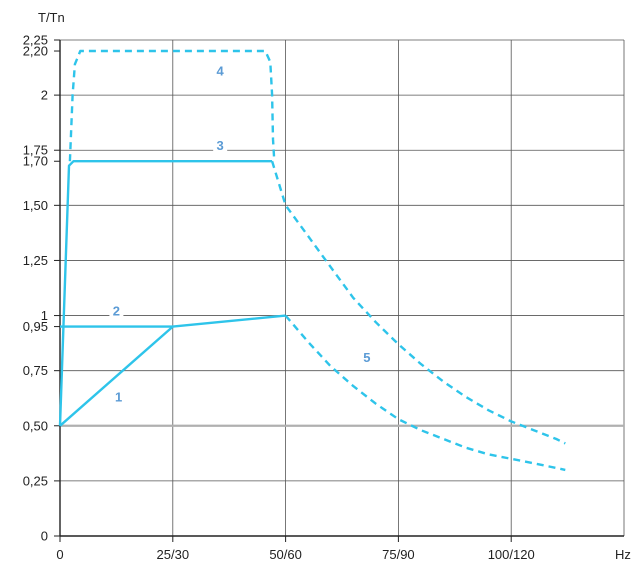  Describe the element at coordinates (35, 370) in the screenshot. I see `y-tick-label: 0,75` at that location.